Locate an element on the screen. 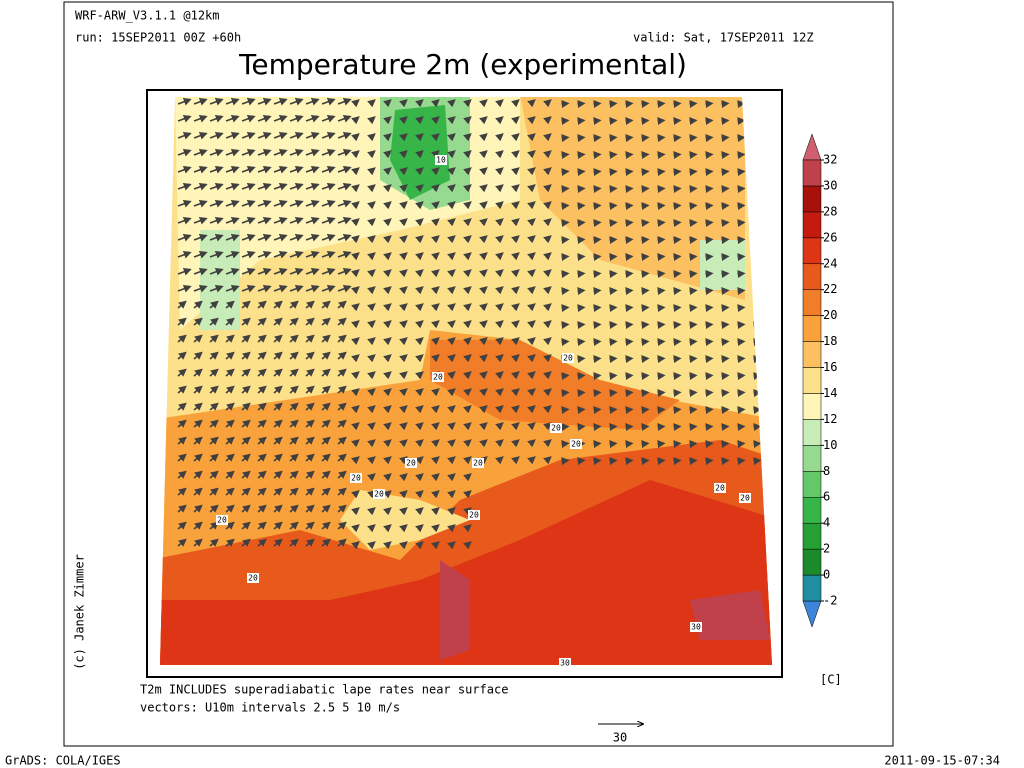 This screenshot has height=768, width=1024. contour-label-box is located at coordinates (474, 515).